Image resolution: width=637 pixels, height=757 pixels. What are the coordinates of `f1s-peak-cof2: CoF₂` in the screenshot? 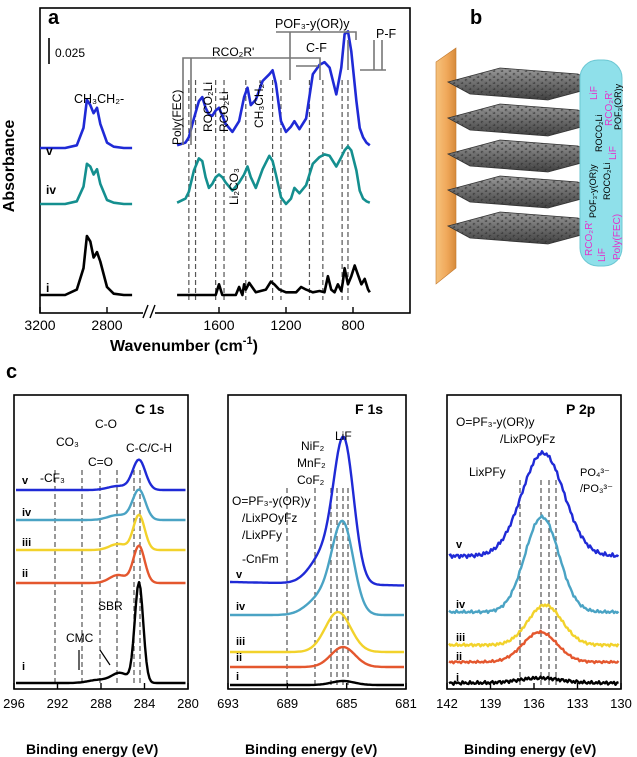 It's located at (311, 480).